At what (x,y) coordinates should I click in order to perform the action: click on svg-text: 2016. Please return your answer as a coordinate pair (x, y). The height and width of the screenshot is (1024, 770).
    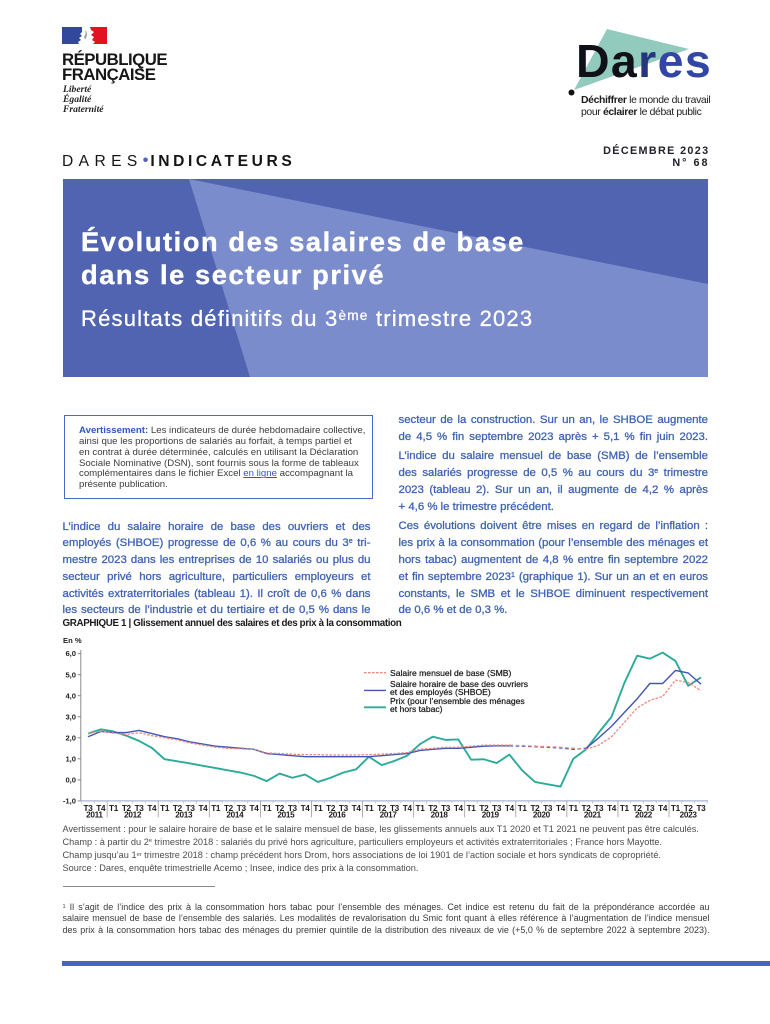
    Looking at the image, I should click on (338, 815).